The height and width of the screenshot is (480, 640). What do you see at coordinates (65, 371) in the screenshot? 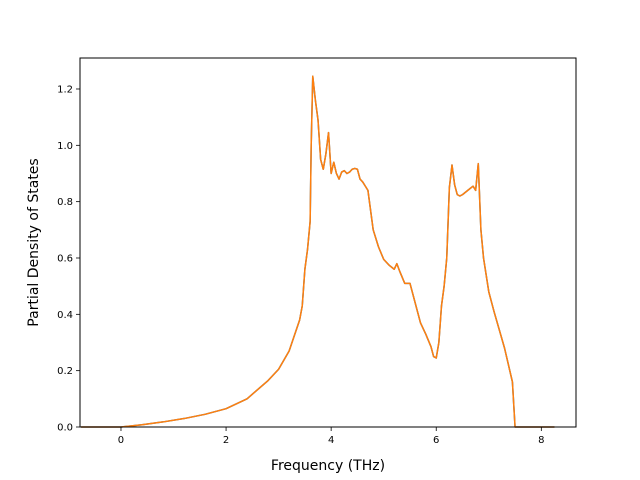
I see `y-tick-label: 0.2` at bounding box center [65, 371].